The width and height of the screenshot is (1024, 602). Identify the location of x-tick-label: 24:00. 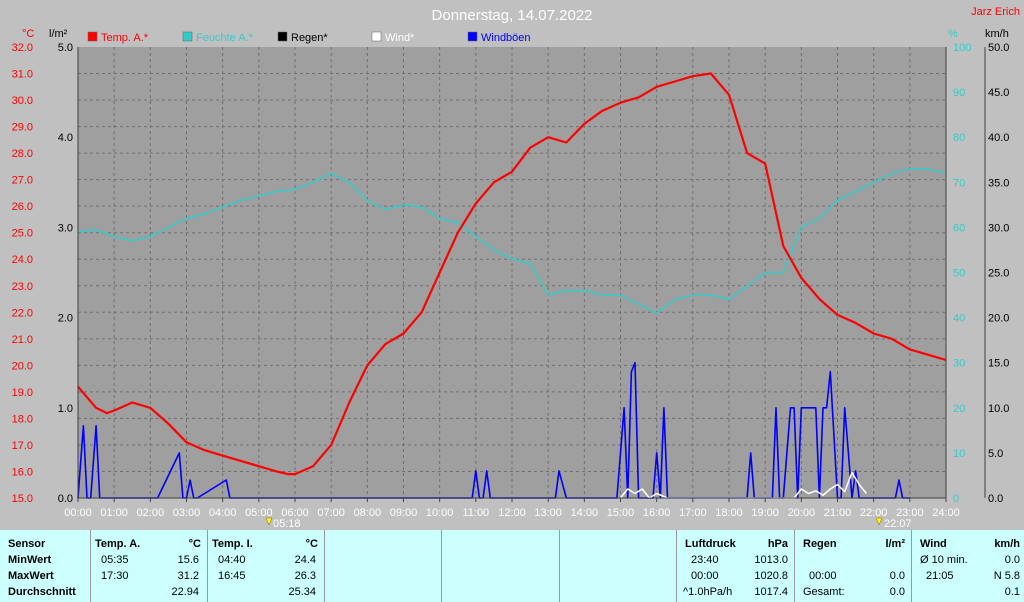
(946, 513).